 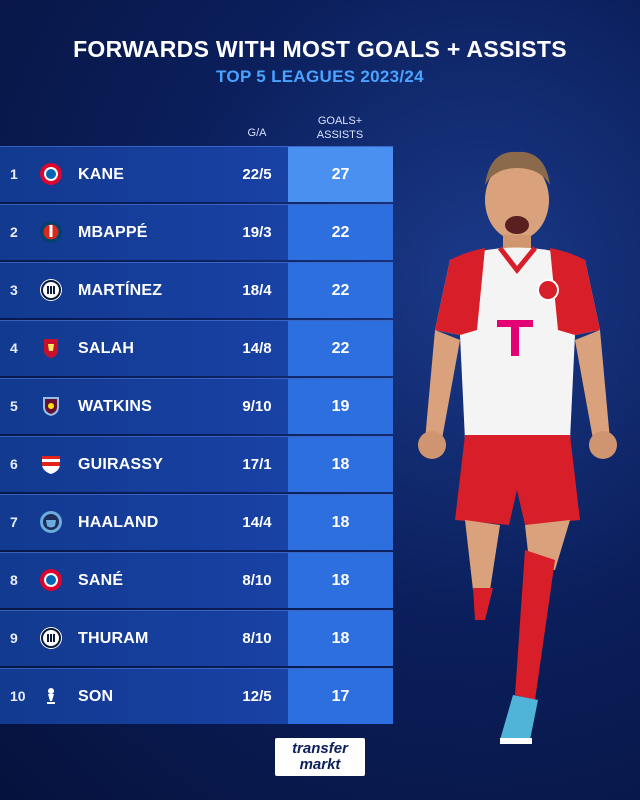 I want to click on tottenham-crest-icon, so click(x=51, y=696).